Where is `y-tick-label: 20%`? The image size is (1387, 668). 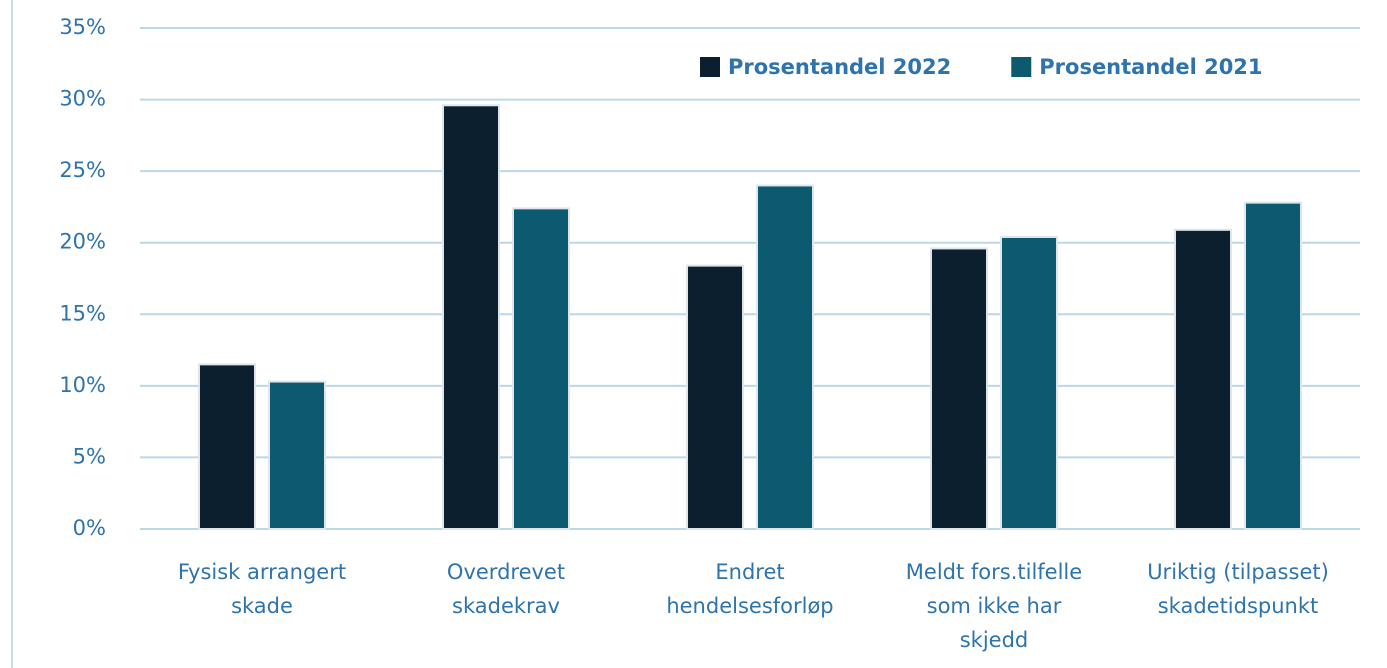 y-tick-label: 20% is located at coordinates (82, 242).